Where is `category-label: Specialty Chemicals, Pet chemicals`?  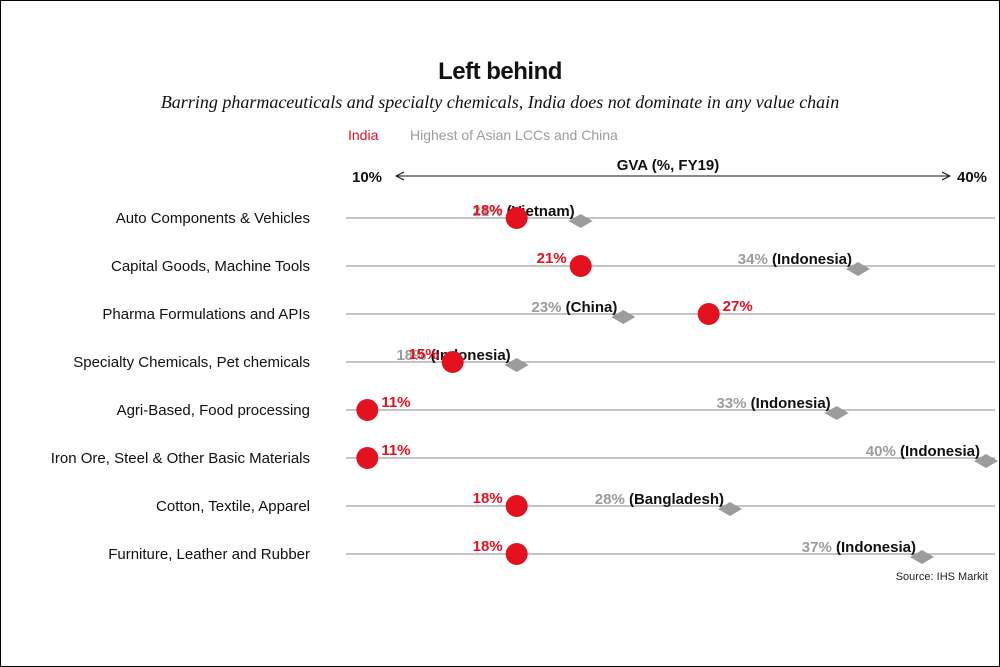
category-label: Specialty Chemicals, Pet chemicals is located at coordinates (191, 362).